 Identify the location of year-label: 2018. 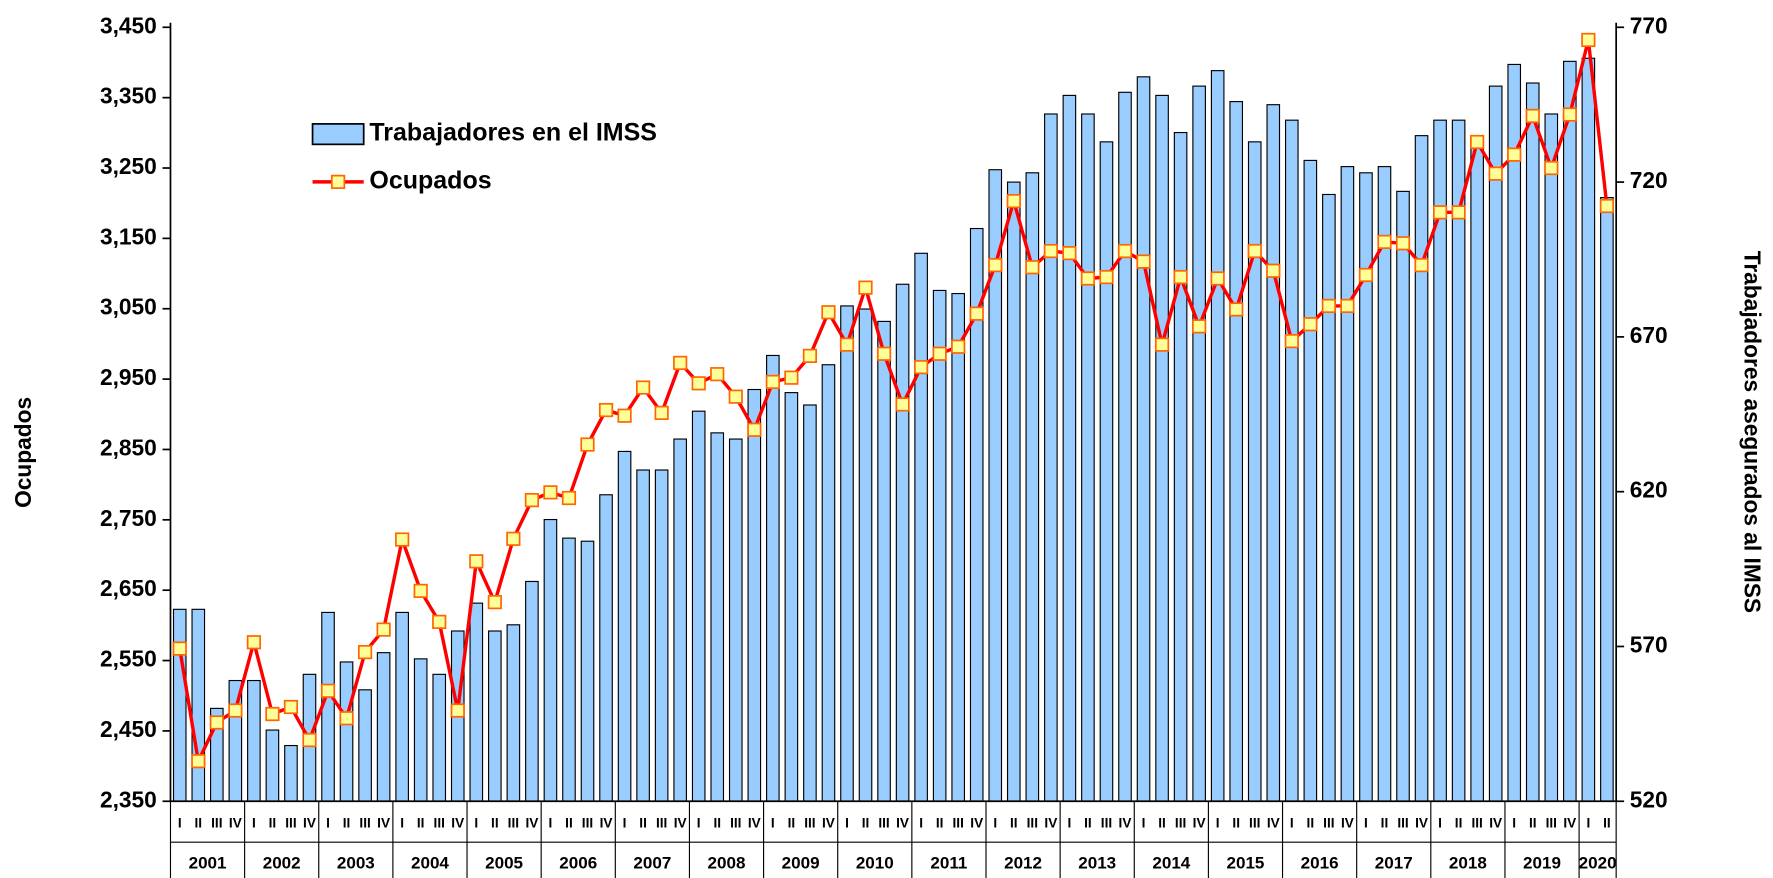
(1468, 862).